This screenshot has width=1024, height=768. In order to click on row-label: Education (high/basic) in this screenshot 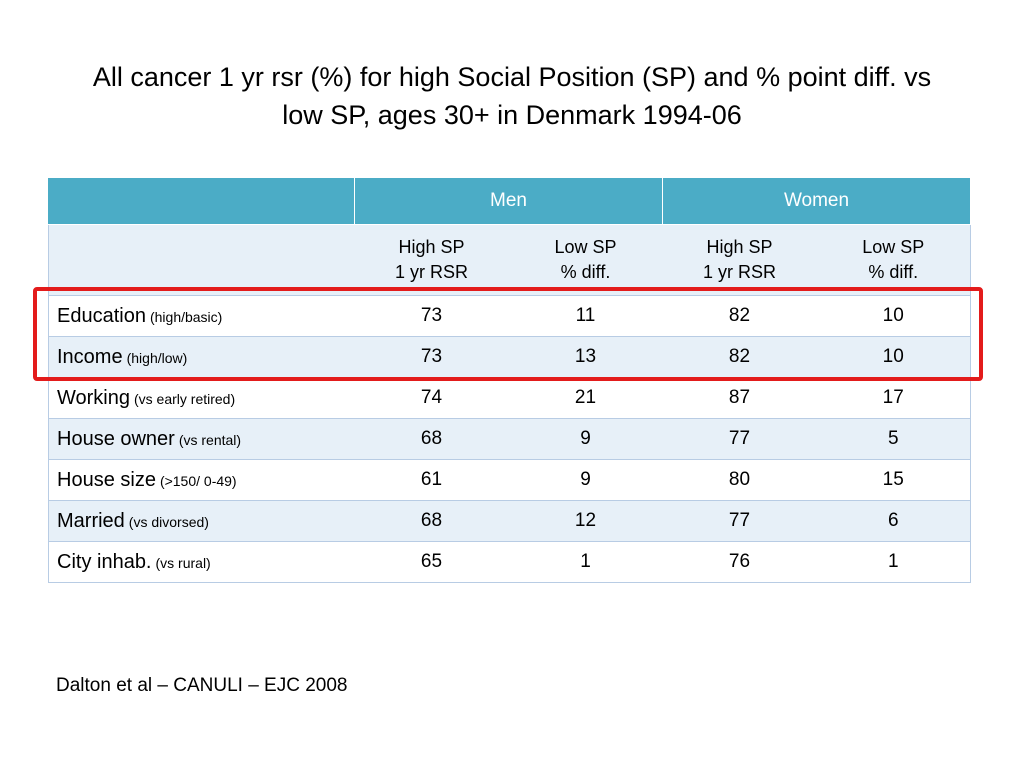, I will do `click(201, 316)`.